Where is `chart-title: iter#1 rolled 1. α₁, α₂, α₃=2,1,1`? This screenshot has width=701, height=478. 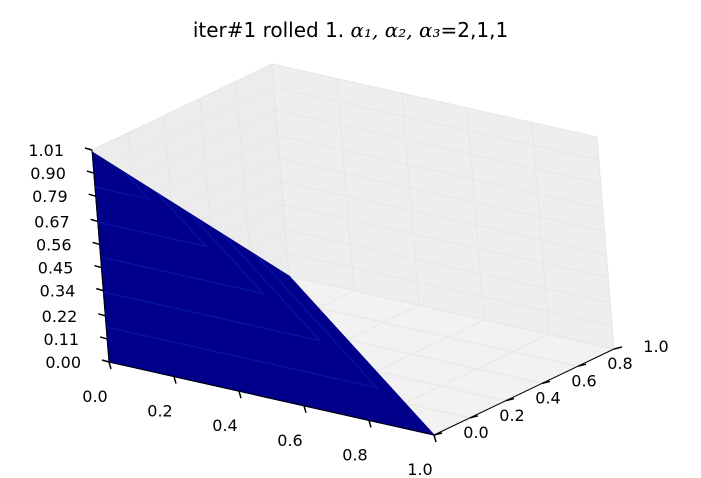
chart-title: iter#1 rolled 1. α₁, α₂, α₃=2,1,1 is located at coordinates (350, 30).